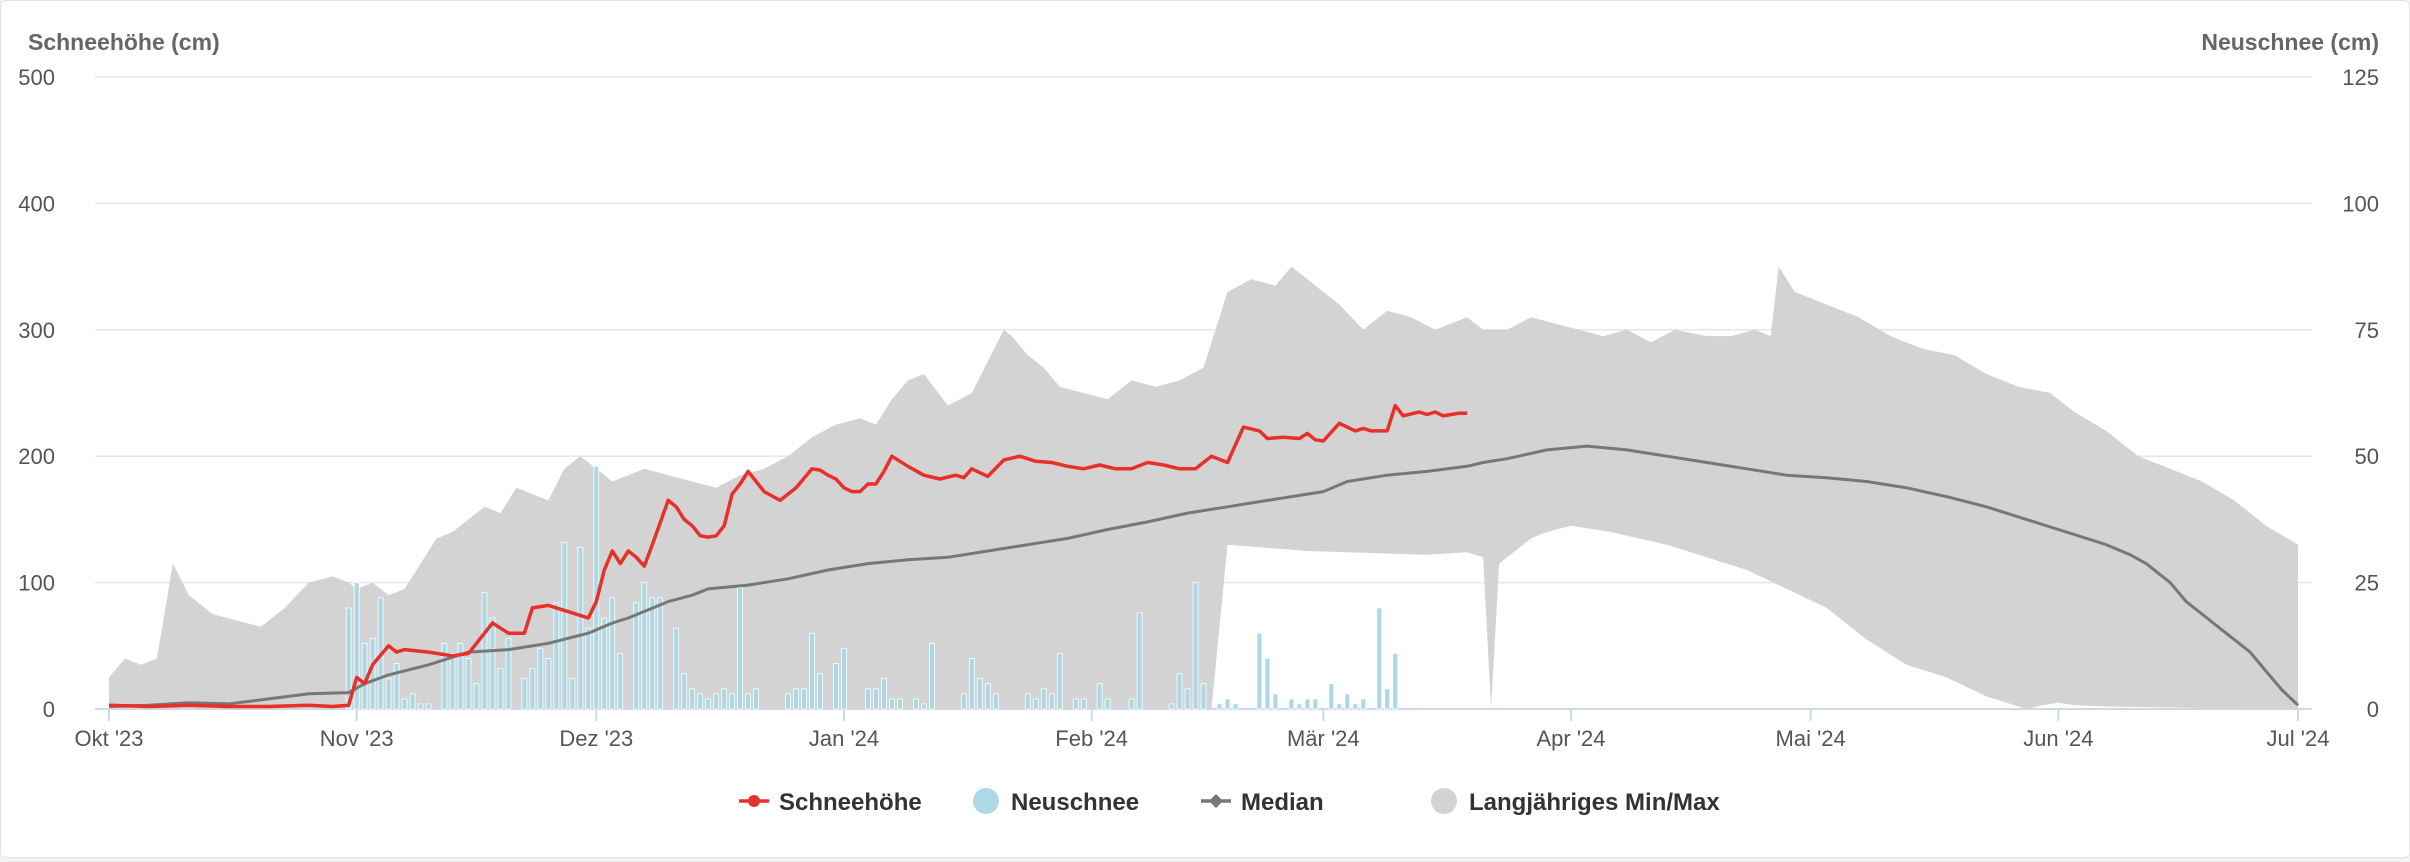 The image size is (2410, 862). What do you see at coordinates (1075, 802) in the screenshot?
I see `legend-label: Neuschnee` at bounding box center [1075, 802].